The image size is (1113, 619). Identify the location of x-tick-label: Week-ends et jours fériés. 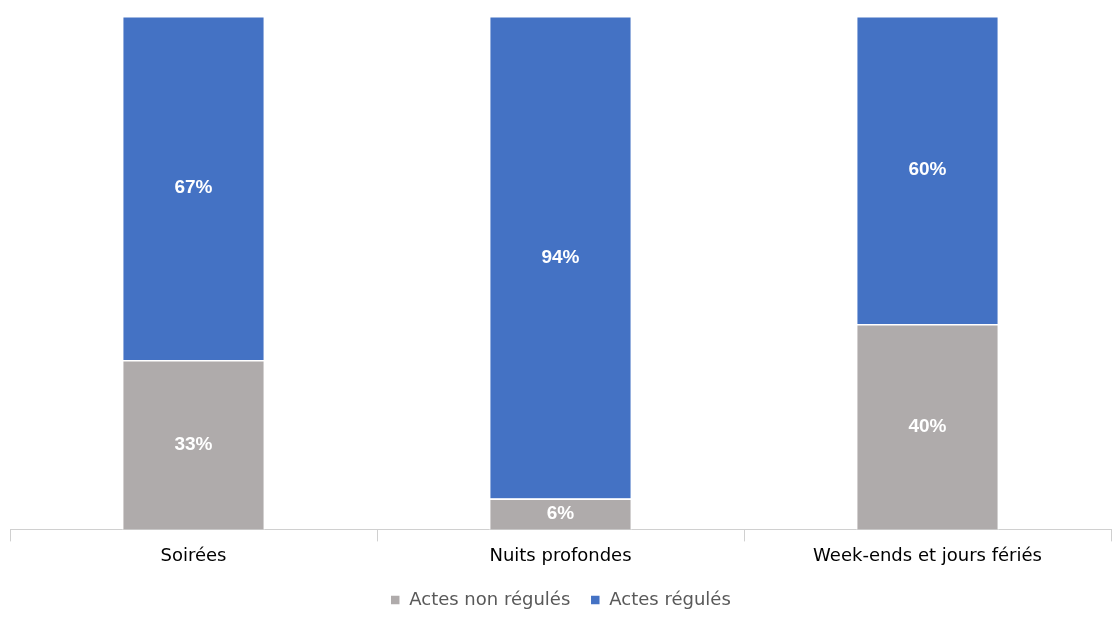
(927, 554).